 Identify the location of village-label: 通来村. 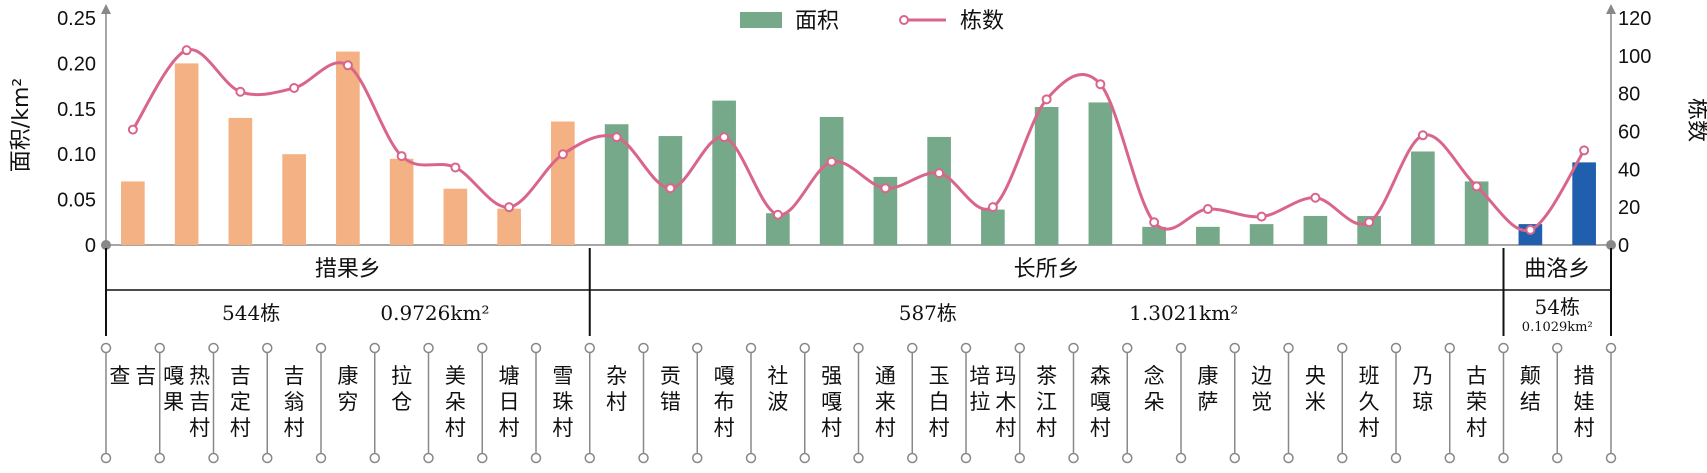
(885, 402).